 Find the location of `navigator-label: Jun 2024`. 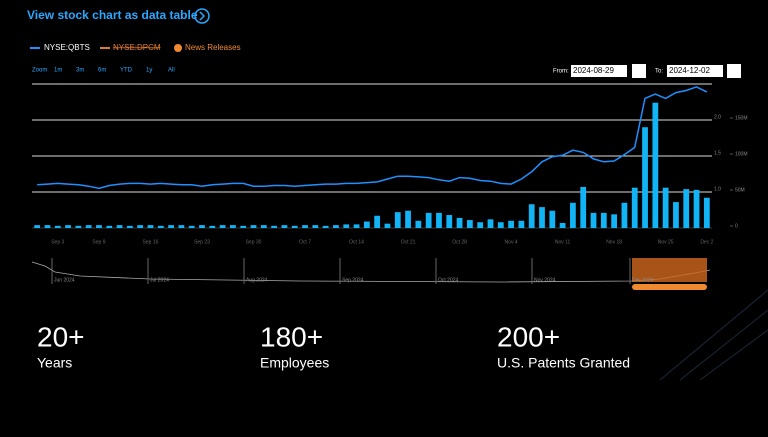

navigator-label: Jun 2024 is located at coordinates (64, 280).